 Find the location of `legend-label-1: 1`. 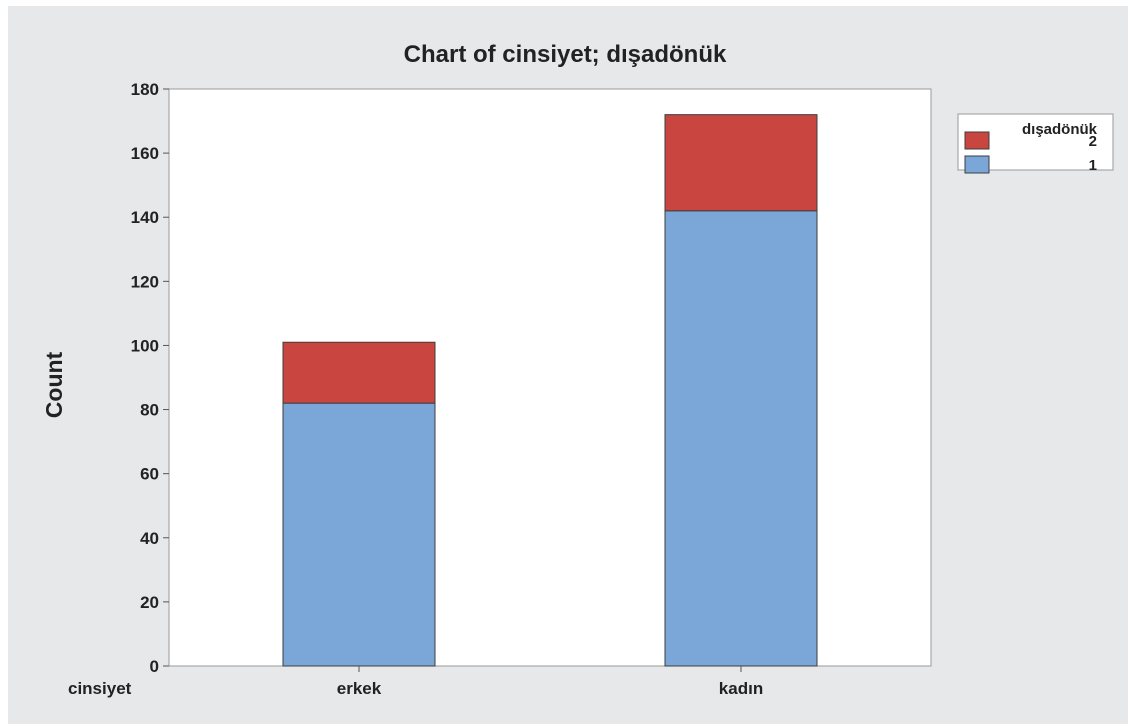

legend-label-1: 1 is located at coordinates (1093, 165).